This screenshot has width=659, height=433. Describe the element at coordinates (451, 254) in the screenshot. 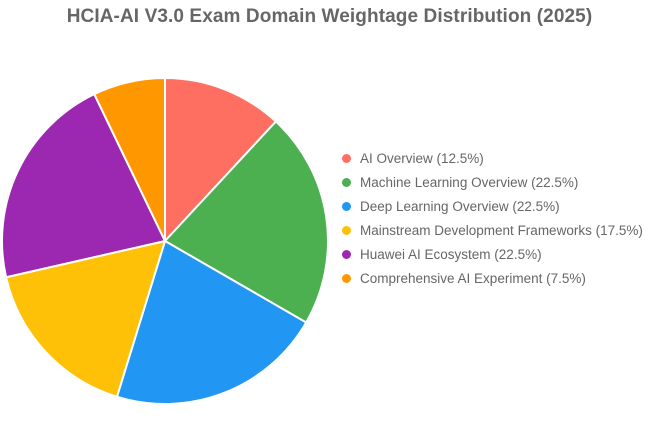

I see `legend-label: Huawei AI Ecosystem (22.5%)` at that location.